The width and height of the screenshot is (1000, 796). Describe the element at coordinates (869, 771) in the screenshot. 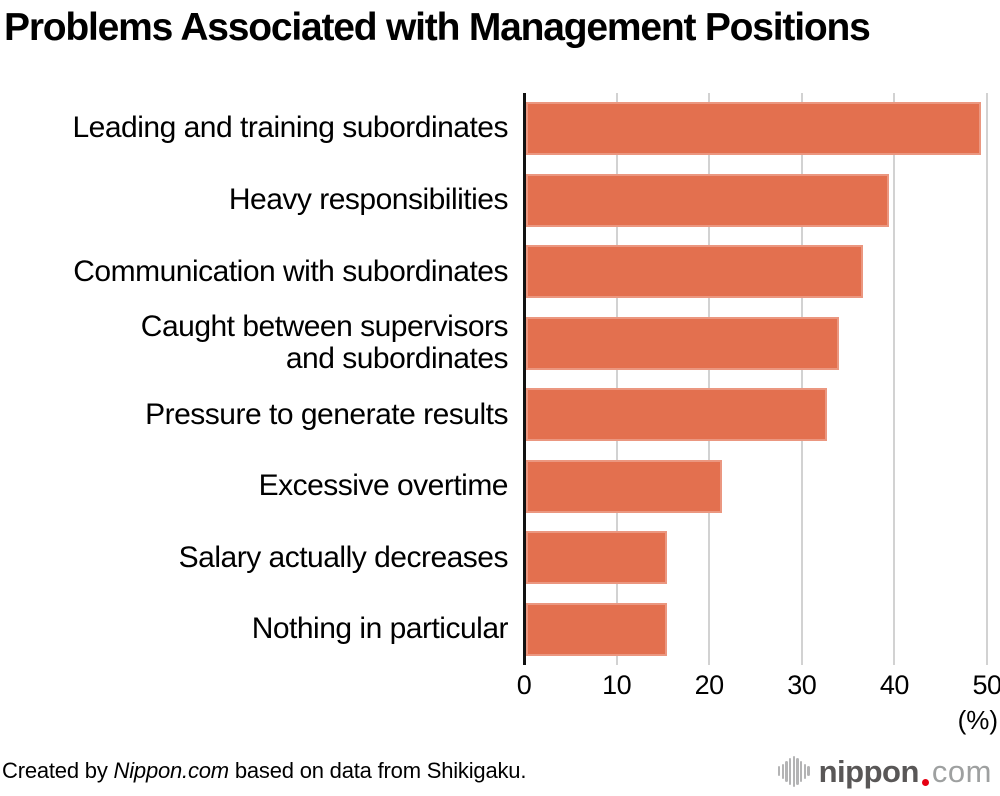

I see `nippon-logo-name: nippon` at that location.